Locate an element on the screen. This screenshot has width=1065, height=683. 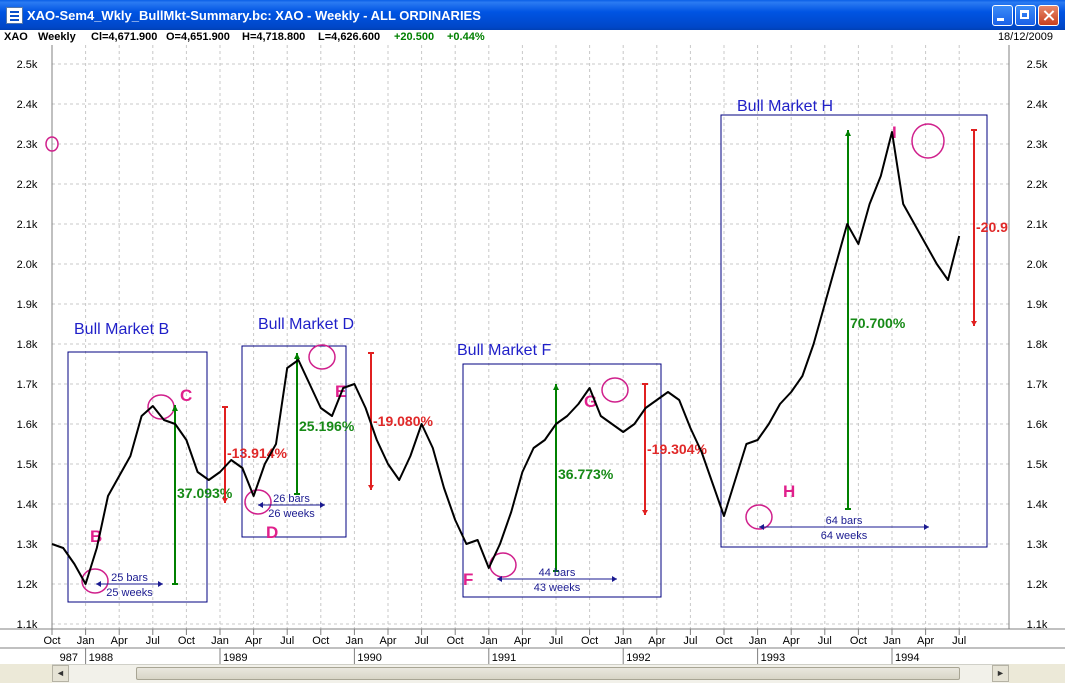
y-tick-label-right: 1.7k is located at coordinates (1037, 385).